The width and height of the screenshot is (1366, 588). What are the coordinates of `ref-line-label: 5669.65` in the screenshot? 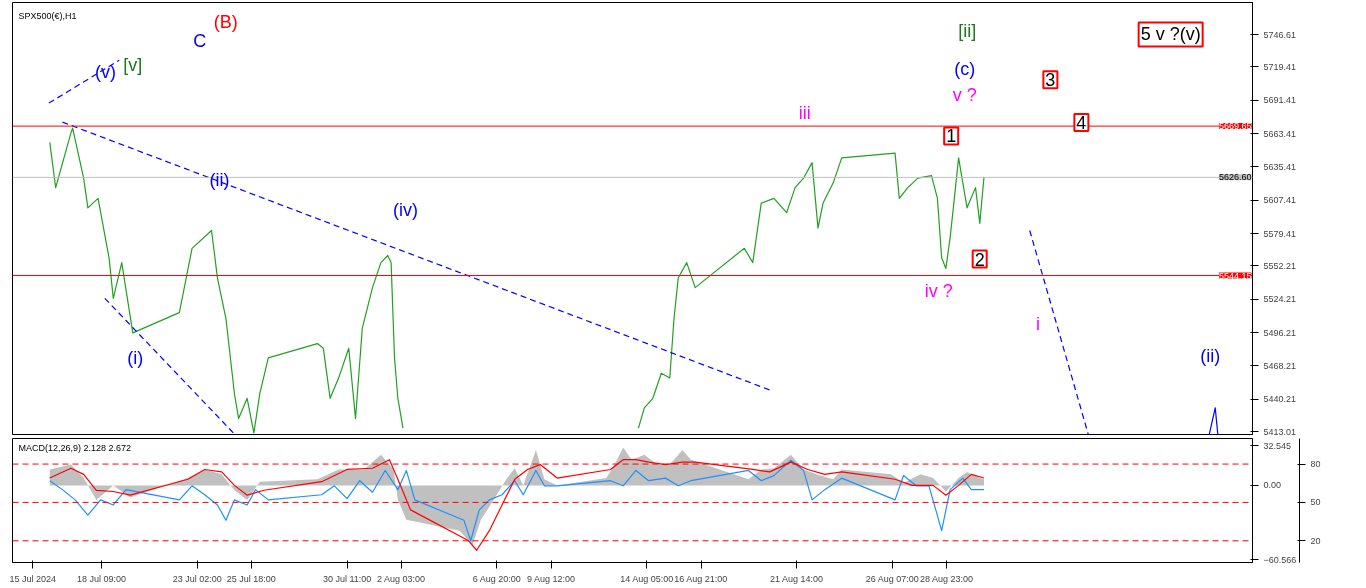 It's located at (1235, 126).